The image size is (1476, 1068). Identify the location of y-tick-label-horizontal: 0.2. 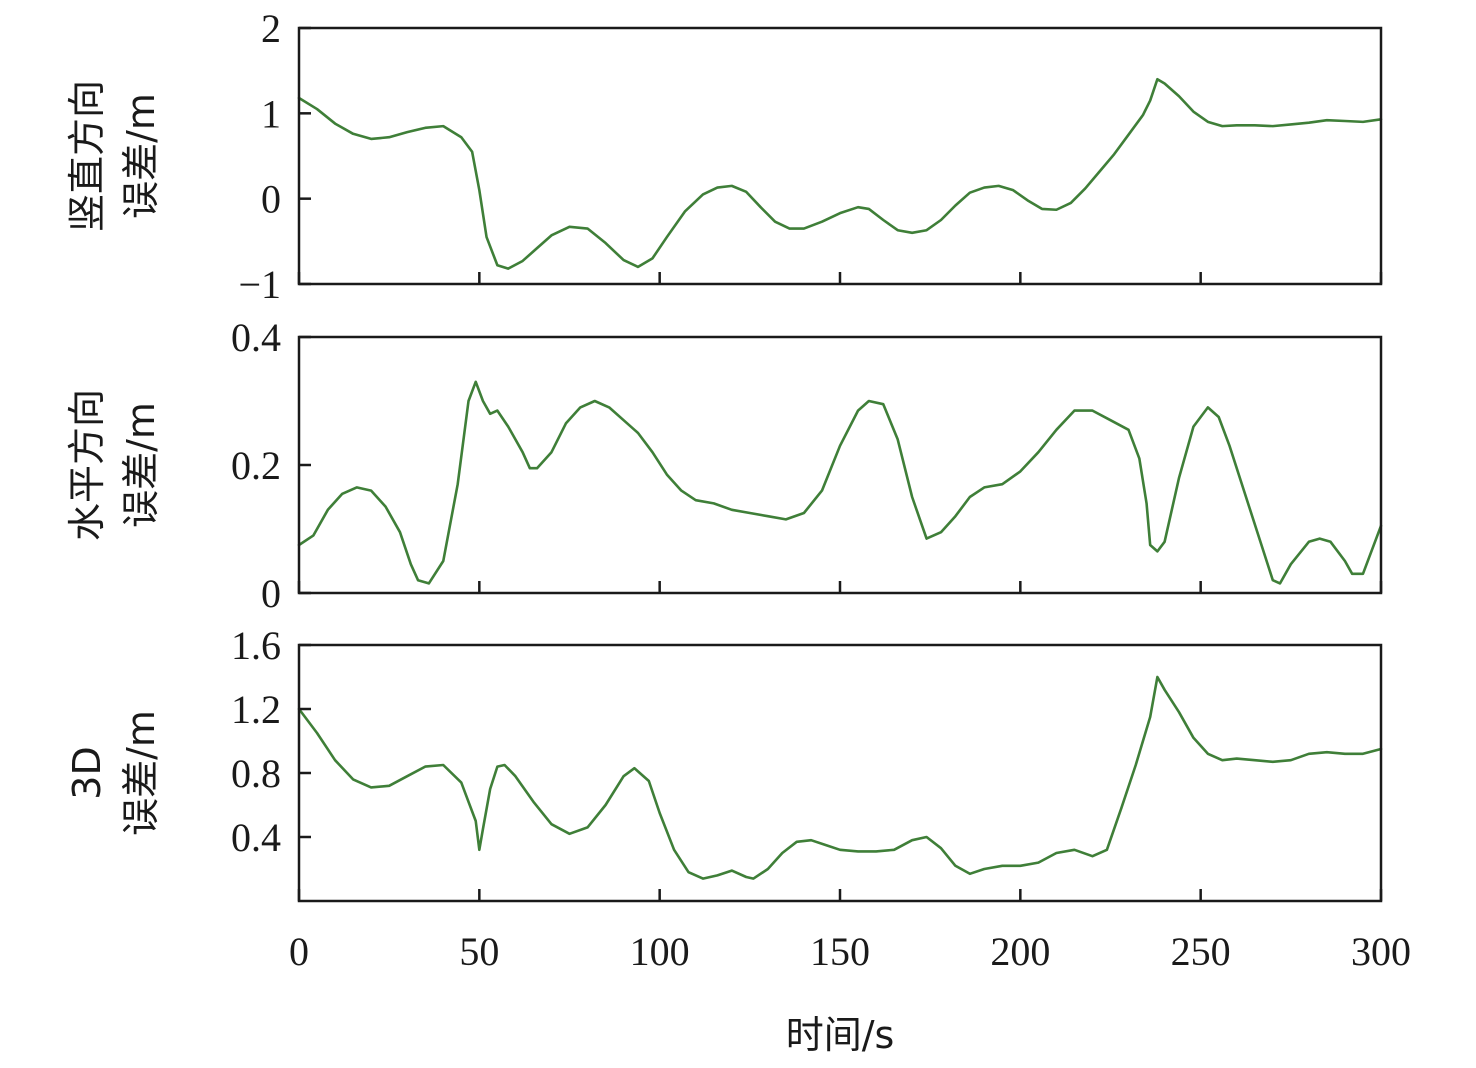
(256, 465).